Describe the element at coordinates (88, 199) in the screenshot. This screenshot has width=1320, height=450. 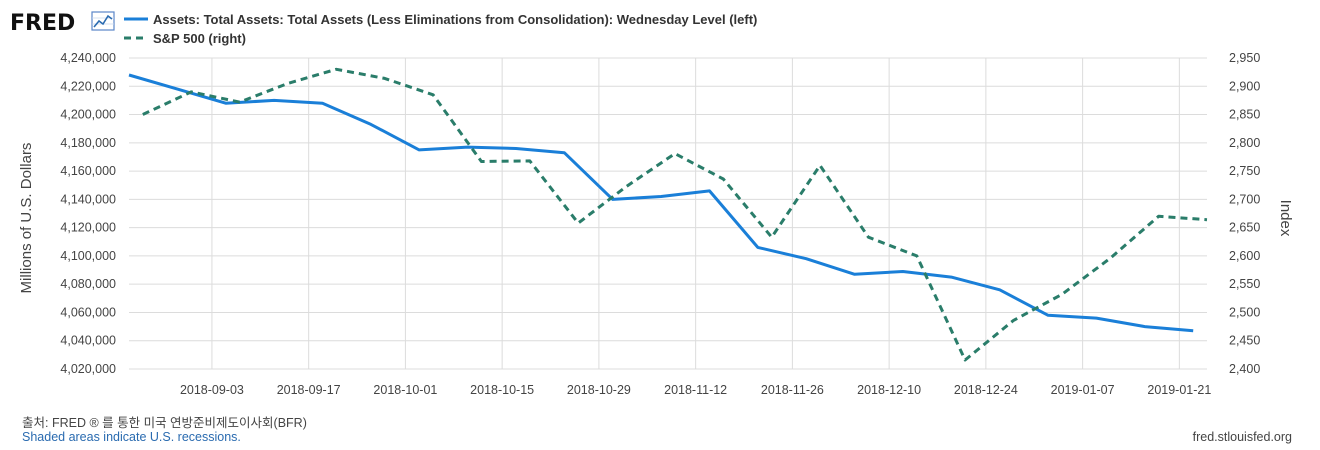
I see `left-axis-tick-label: 4,140,000` at that location.